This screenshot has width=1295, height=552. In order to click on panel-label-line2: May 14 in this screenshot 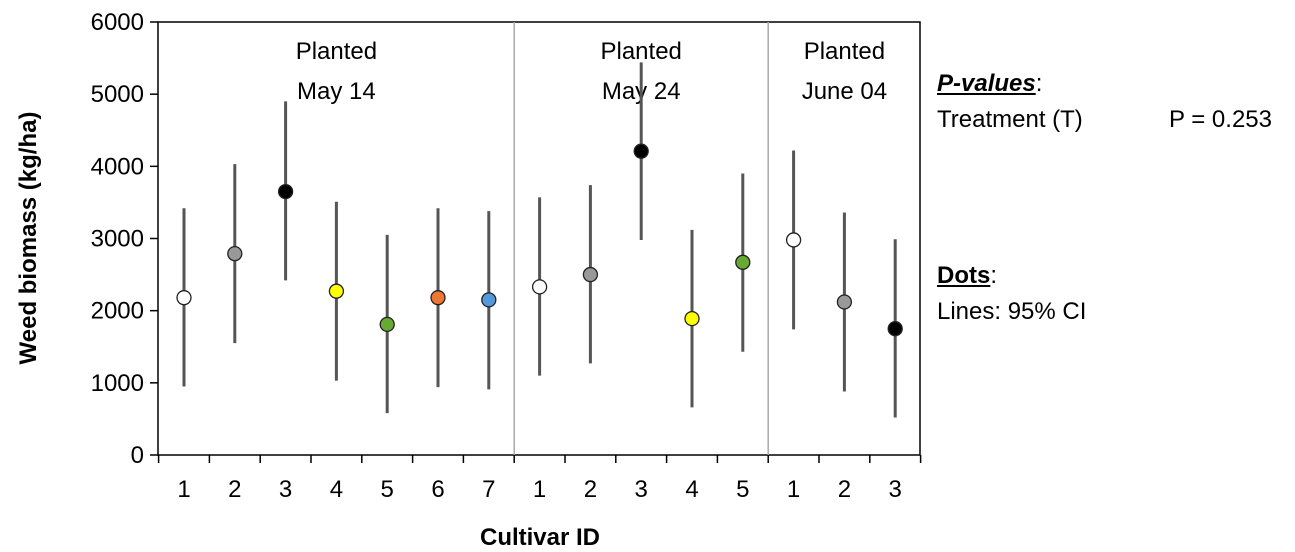, I will do `click(336, 91)`.